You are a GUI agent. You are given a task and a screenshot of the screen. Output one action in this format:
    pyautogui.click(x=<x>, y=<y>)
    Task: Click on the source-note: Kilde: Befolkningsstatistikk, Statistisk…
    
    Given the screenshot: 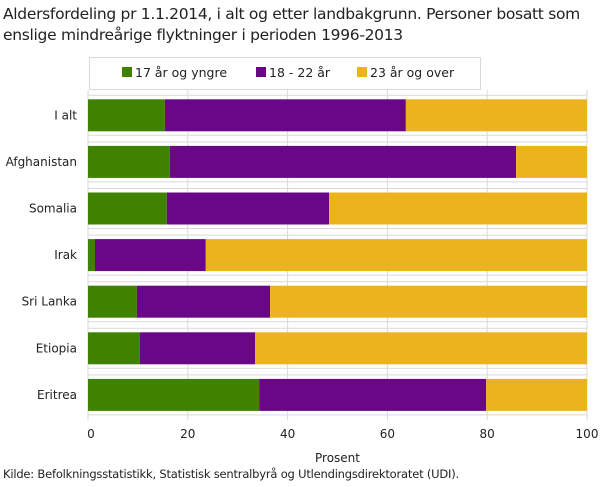 What is the action you would take?
    pyautogui.click(x=231, y=474)
    